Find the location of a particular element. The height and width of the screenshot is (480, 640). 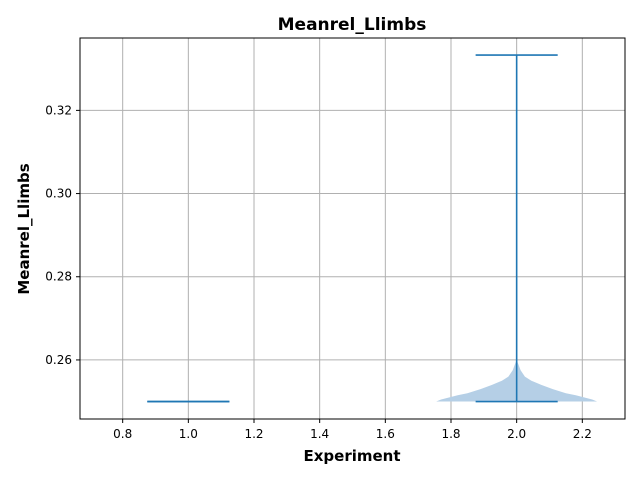

x-axis-label: Experiment is located at coordinates (351, 456).